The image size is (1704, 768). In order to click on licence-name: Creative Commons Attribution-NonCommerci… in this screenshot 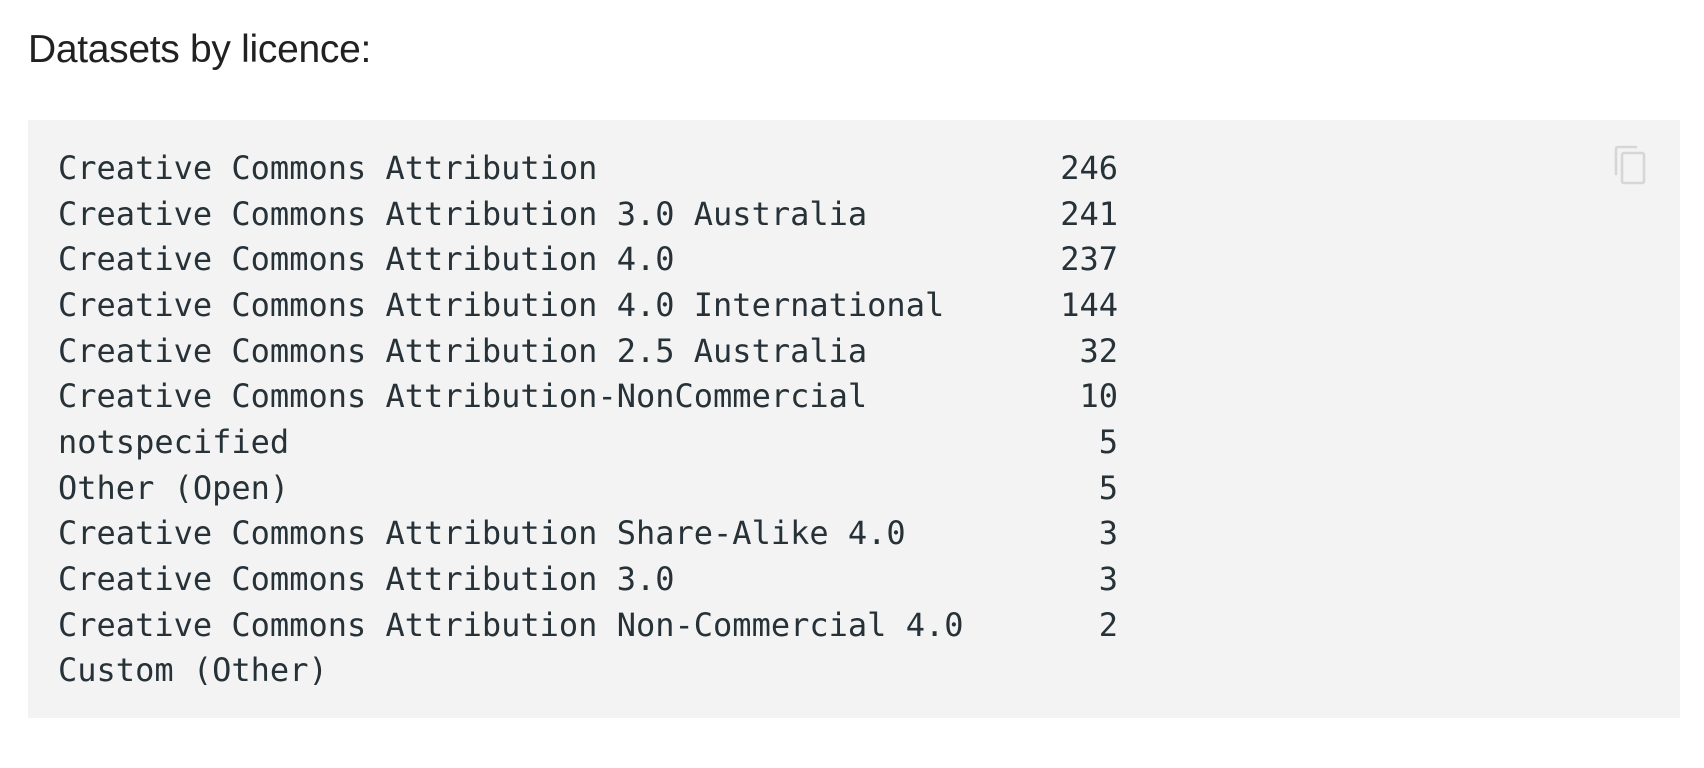, I will do `click(463, 396)`.